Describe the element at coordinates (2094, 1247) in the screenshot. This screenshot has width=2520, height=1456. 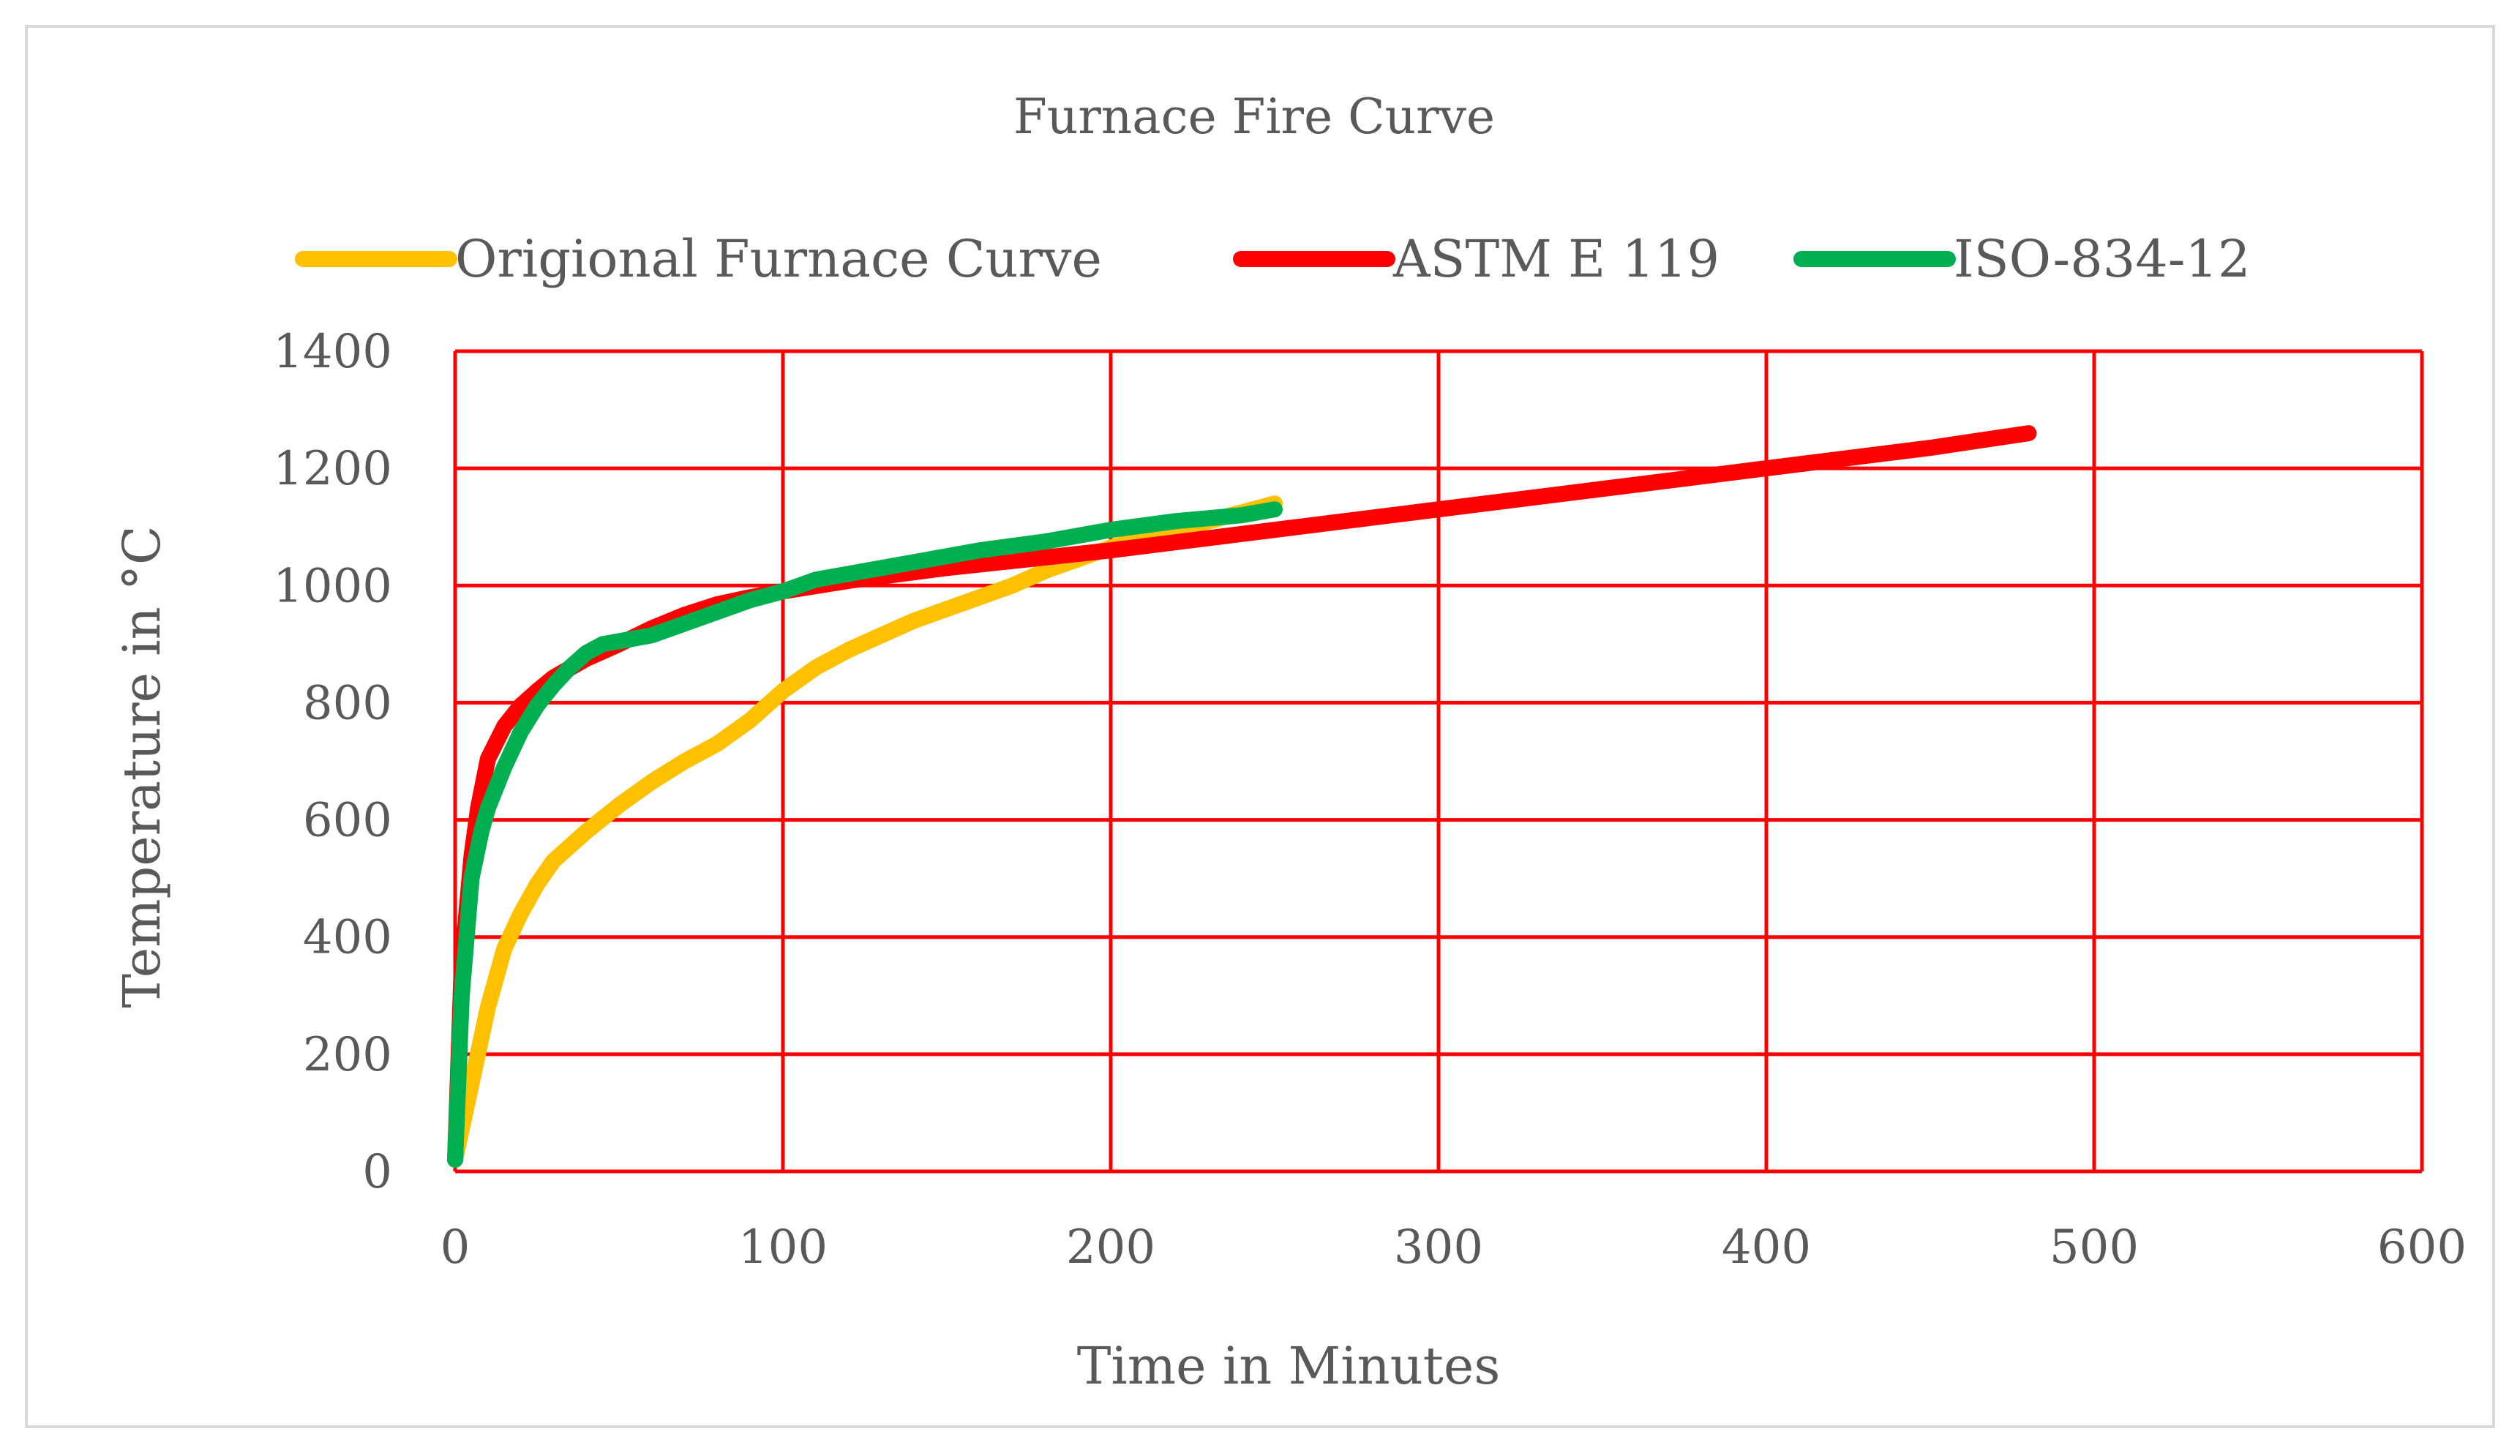
I see `x-tick-label: 500` at that location.